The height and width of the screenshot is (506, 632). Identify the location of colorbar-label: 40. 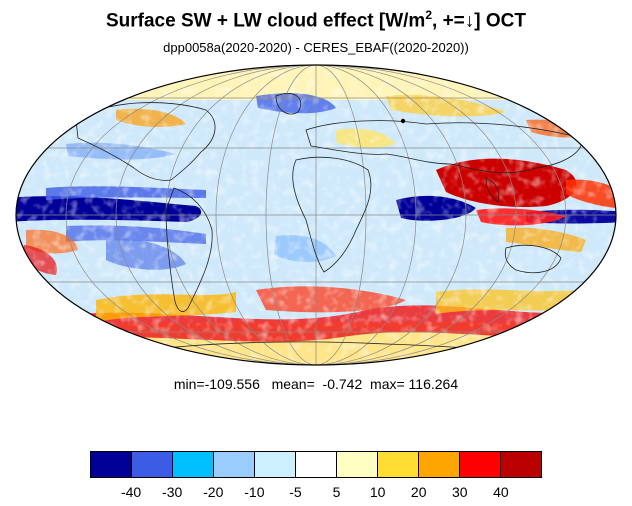
(501, 492).